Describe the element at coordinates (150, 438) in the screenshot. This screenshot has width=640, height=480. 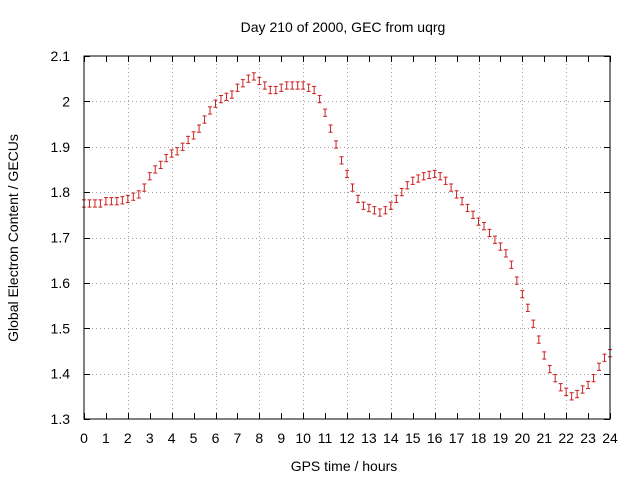
I see `x-tick-label: 3` at that location.